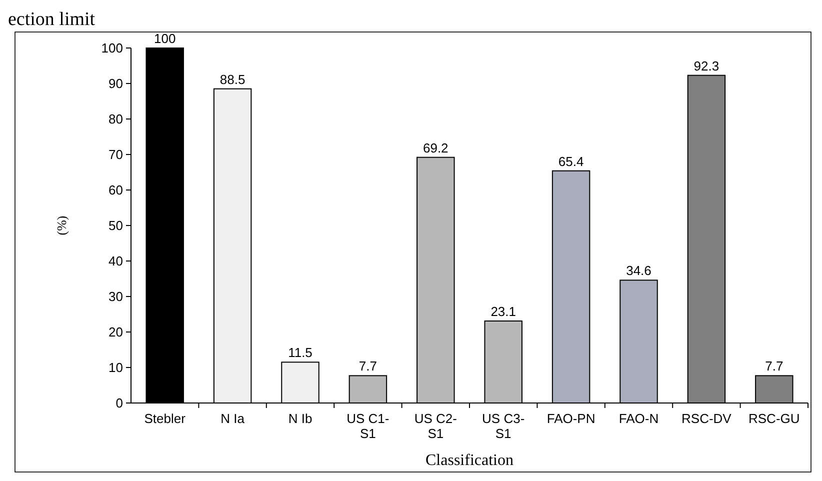 This screenshot has height=481, width=822. What do you see at coordinates (470, 460) in the screenshot?
I see `x-axis-title: Classification` at bounding box center [470, 460].